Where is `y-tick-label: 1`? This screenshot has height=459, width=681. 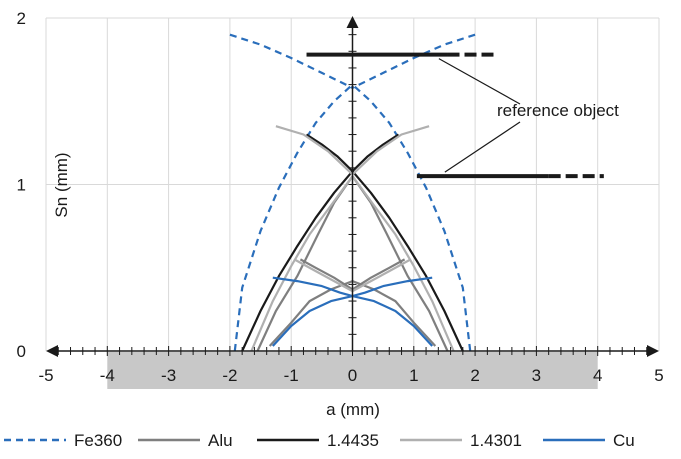 y-tick-label: 1 is located at coordinates (21, 185).